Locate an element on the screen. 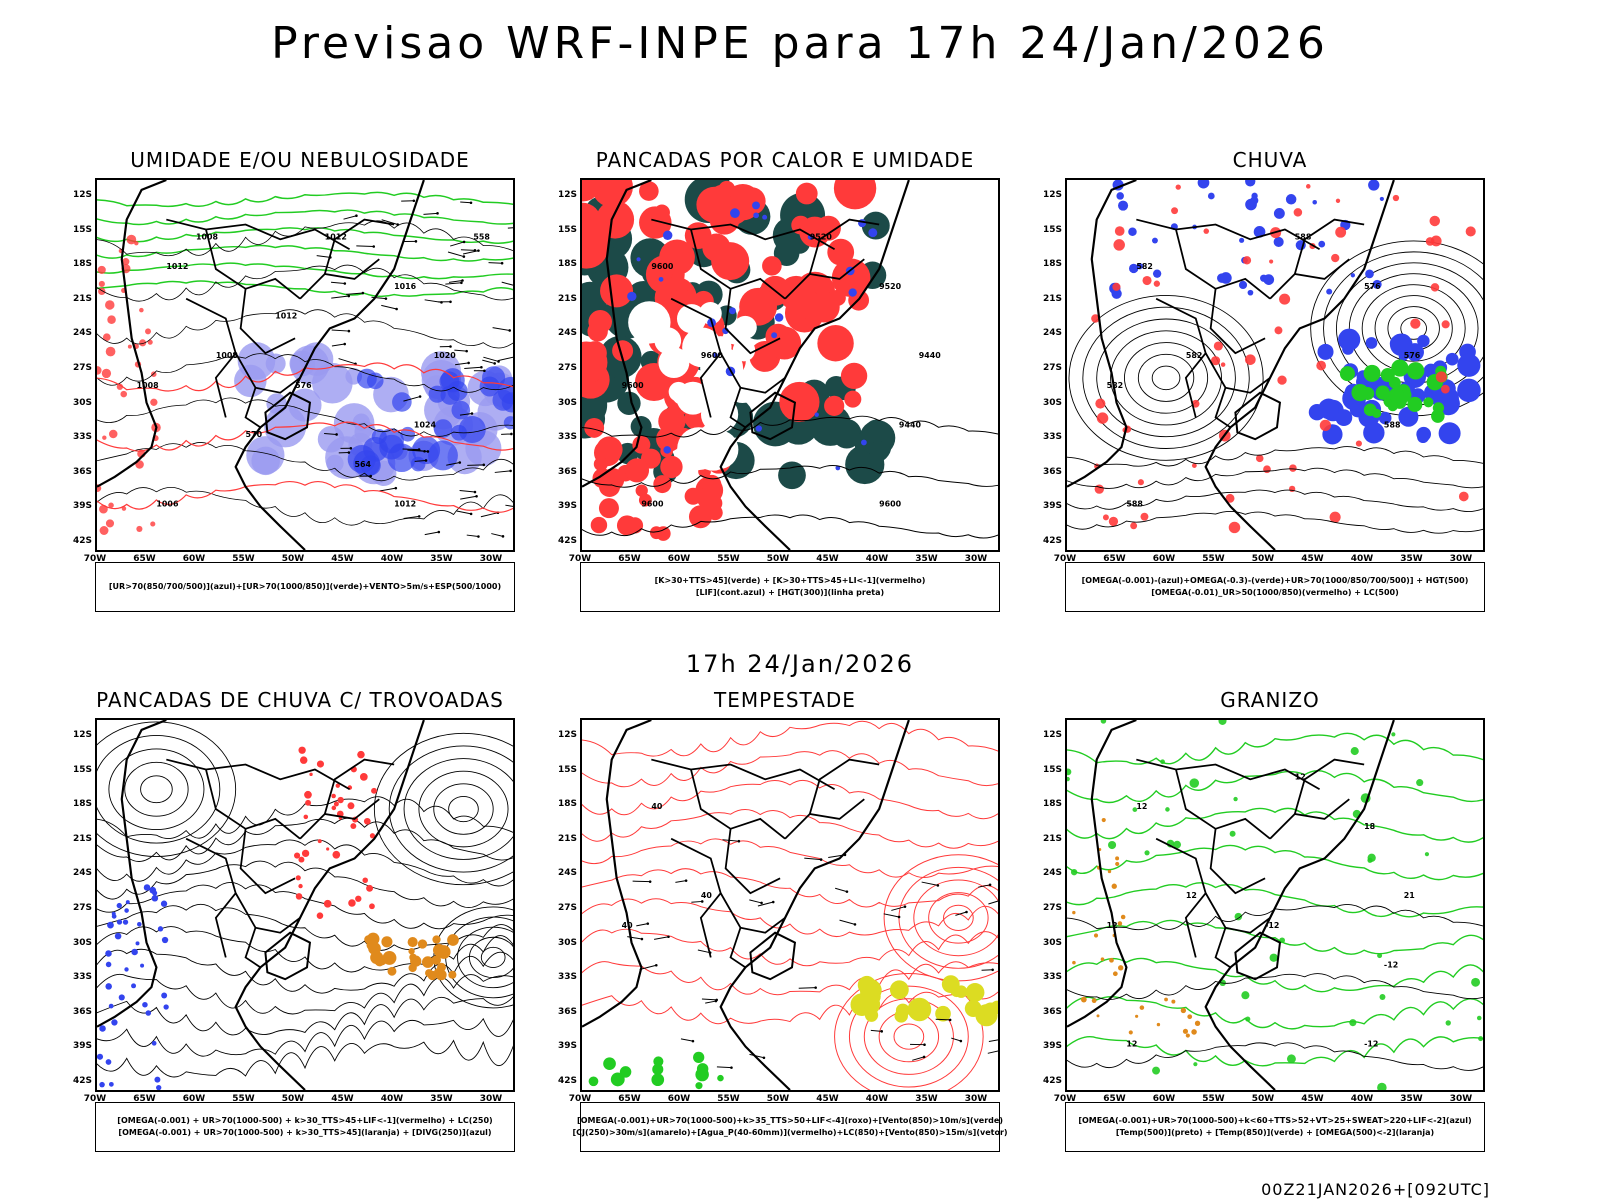 The image size is (1600, 1200). contour-value-label: 9440 is located at coordinates (930, 355).